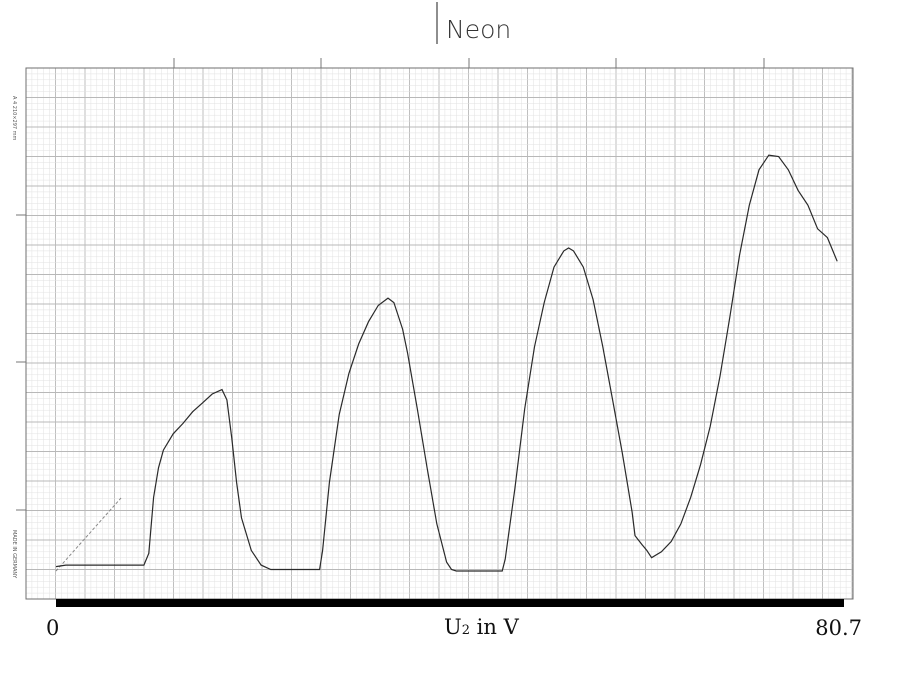 This screenshot has height=675, width=900. I want to click on x-tick-label-max: 80.7, so click(838, 628).